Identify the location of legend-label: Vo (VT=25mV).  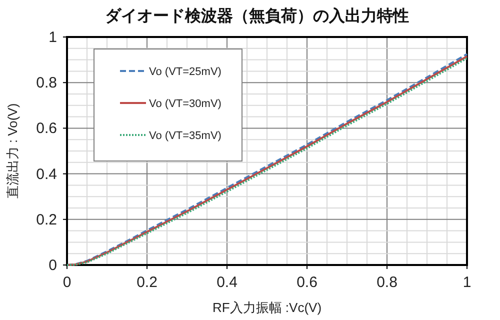
(185, 72).